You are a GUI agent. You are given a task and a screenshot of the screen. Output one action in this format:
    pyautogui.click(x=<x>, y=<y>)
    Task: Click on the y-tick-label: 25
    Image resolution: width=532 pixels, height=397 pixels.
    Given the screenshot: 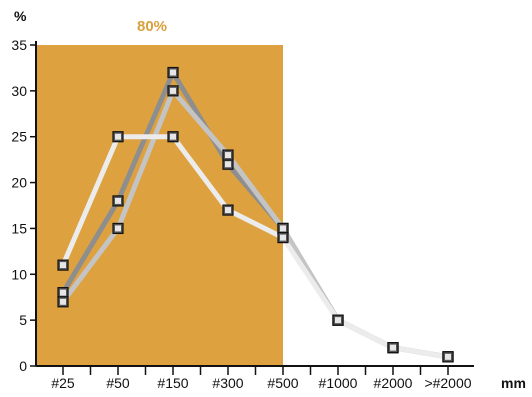 What is the action you would take?
    pyautogui.click(x=19, y=137)
    